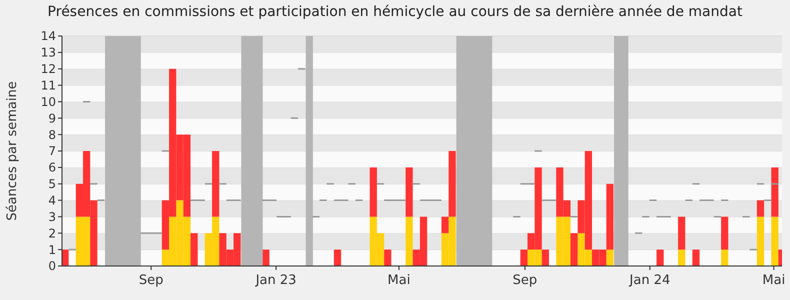 This screenshot has height=300, width=790. Describe the element at coordinates (52, 151) in the screenshot. I see `y-tick-label: 7` at that location.